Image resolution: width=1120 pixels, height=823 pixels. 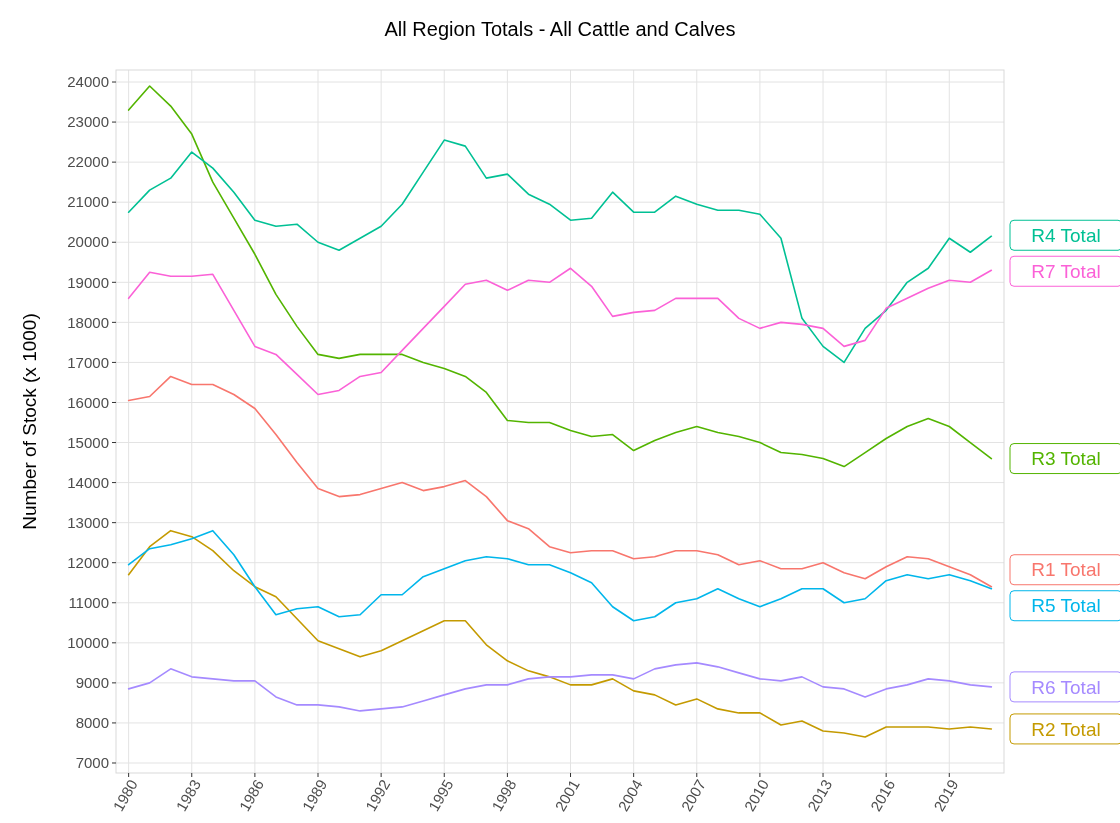 What do you see at coordinates (1066, 606) in the screenshot?
I see `text: R5 Total` at bounding box center [1066, 606].